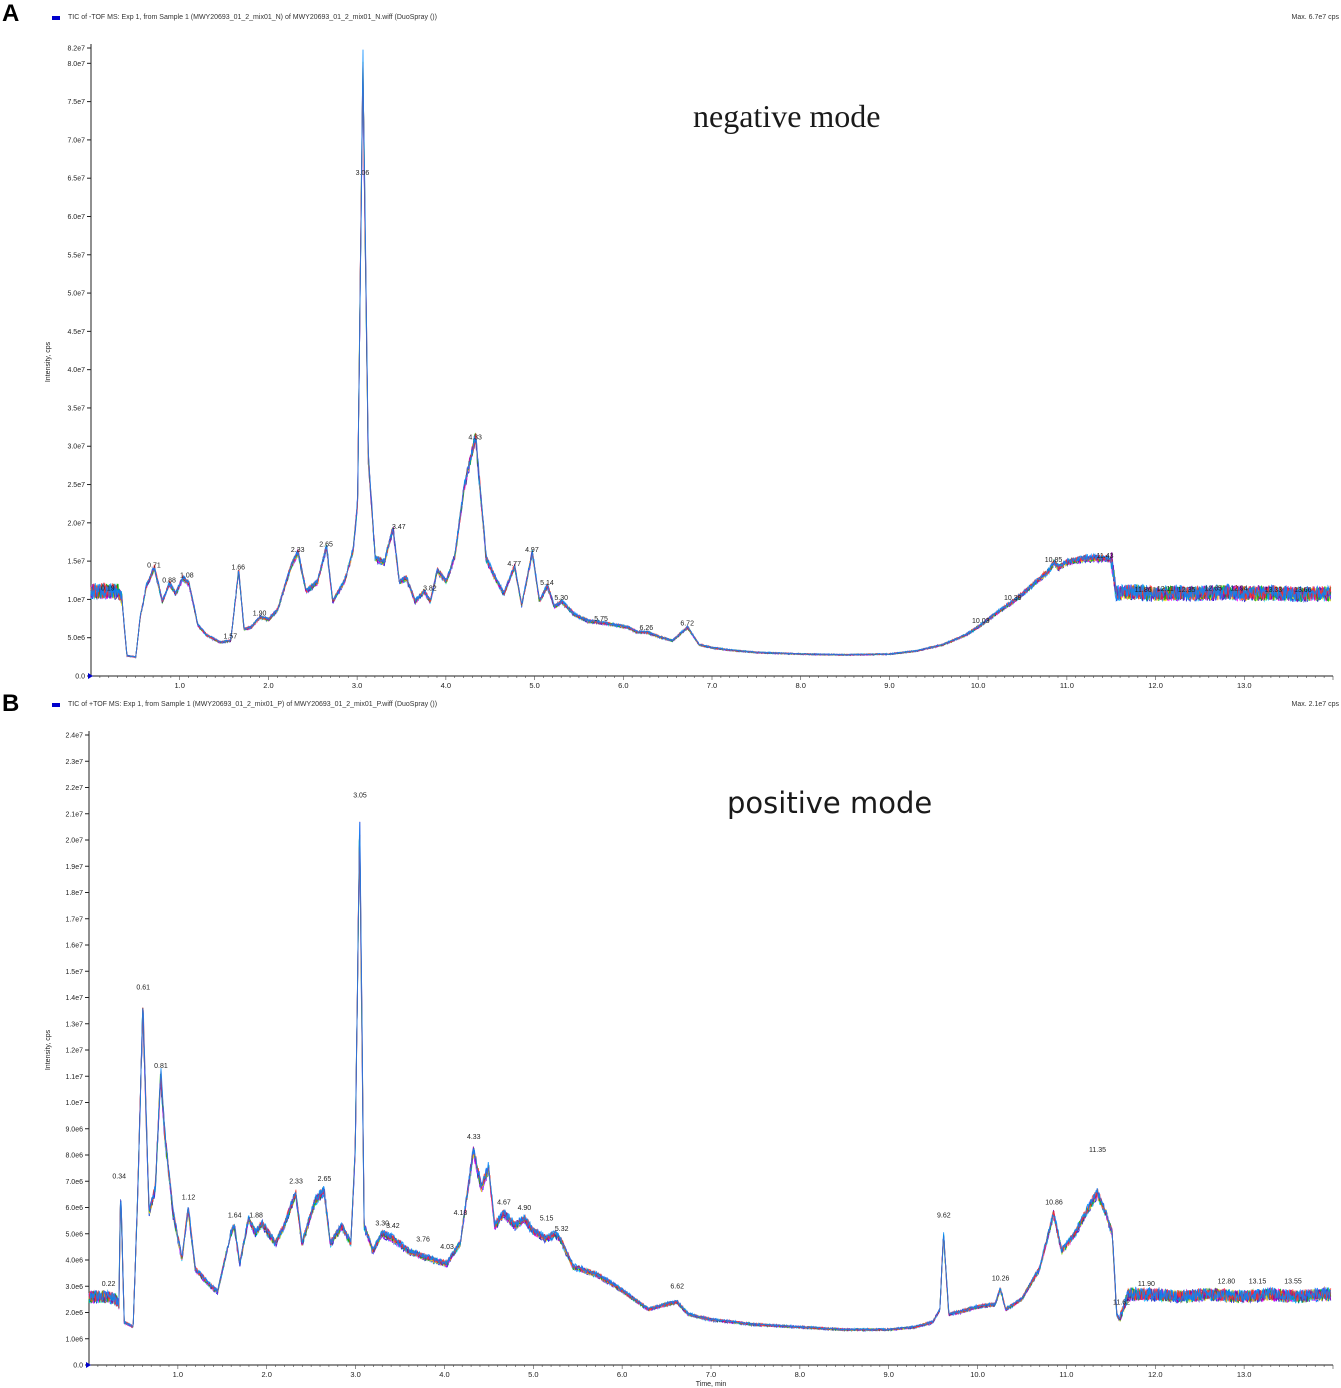 Image resolution: width=1341 pixels, height=1388 pixels. What do you see at coordinates (561, 598) in the screenshot?
I see `peak-label: 5.30` at bounding box center [561, 598].